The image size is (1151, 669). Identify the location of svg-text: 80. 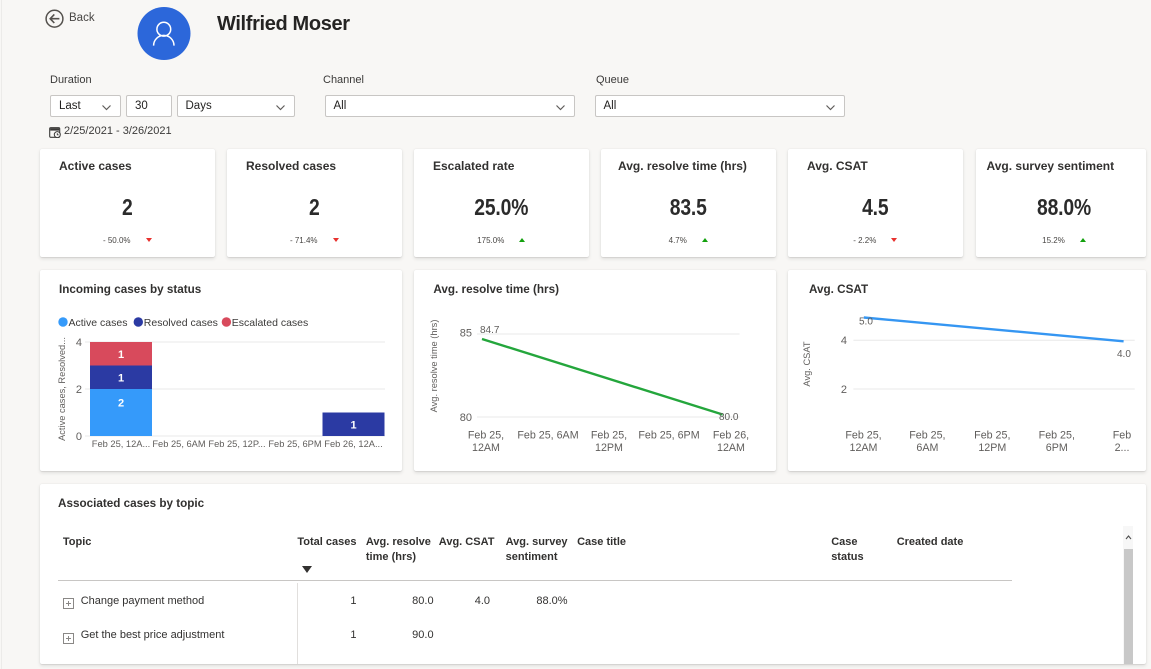
(466, 418).